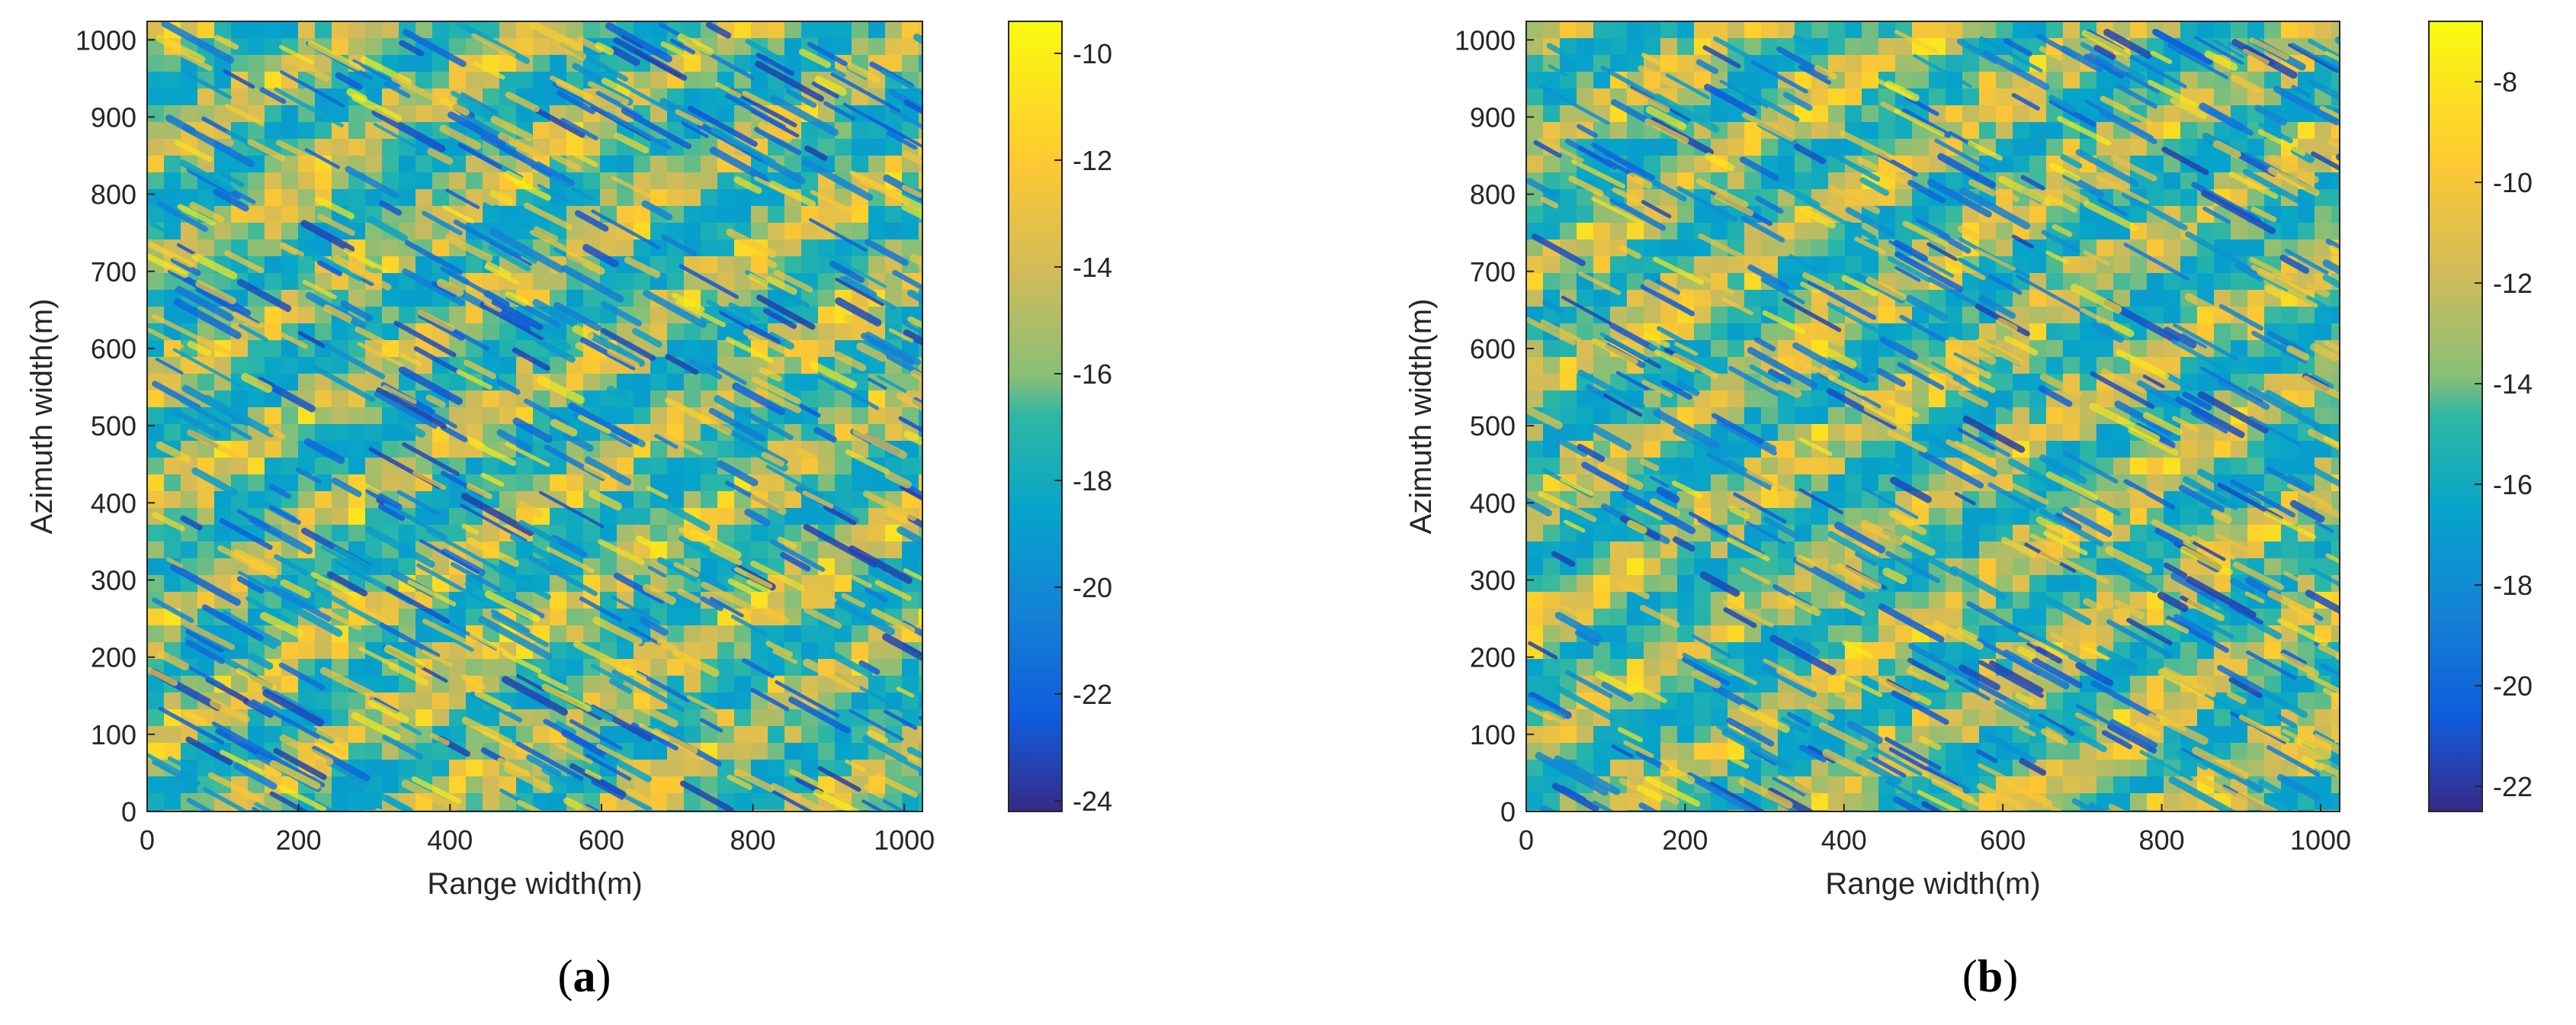 This screenshot has height=1025, width=2576. What do you see at coordinates (1092, 801) in the screenshot?
I see `colorbar-tick-label: -24` at bounding box center [1092, 801].